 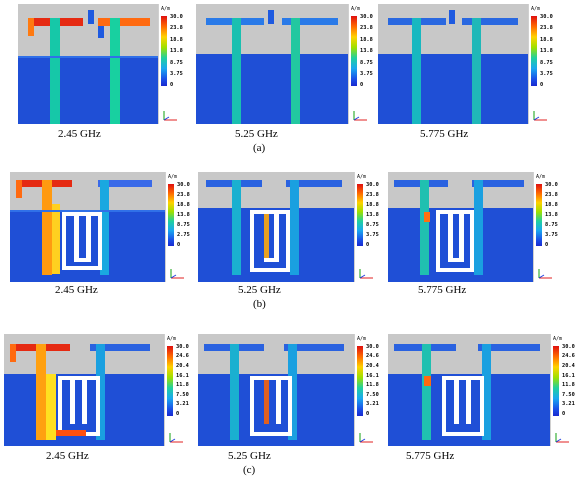 I want to click on panel-a-3: A/m 30.0 23.8 18.8 13.8 8.75 3.75 0, so click(x=465, y=64).